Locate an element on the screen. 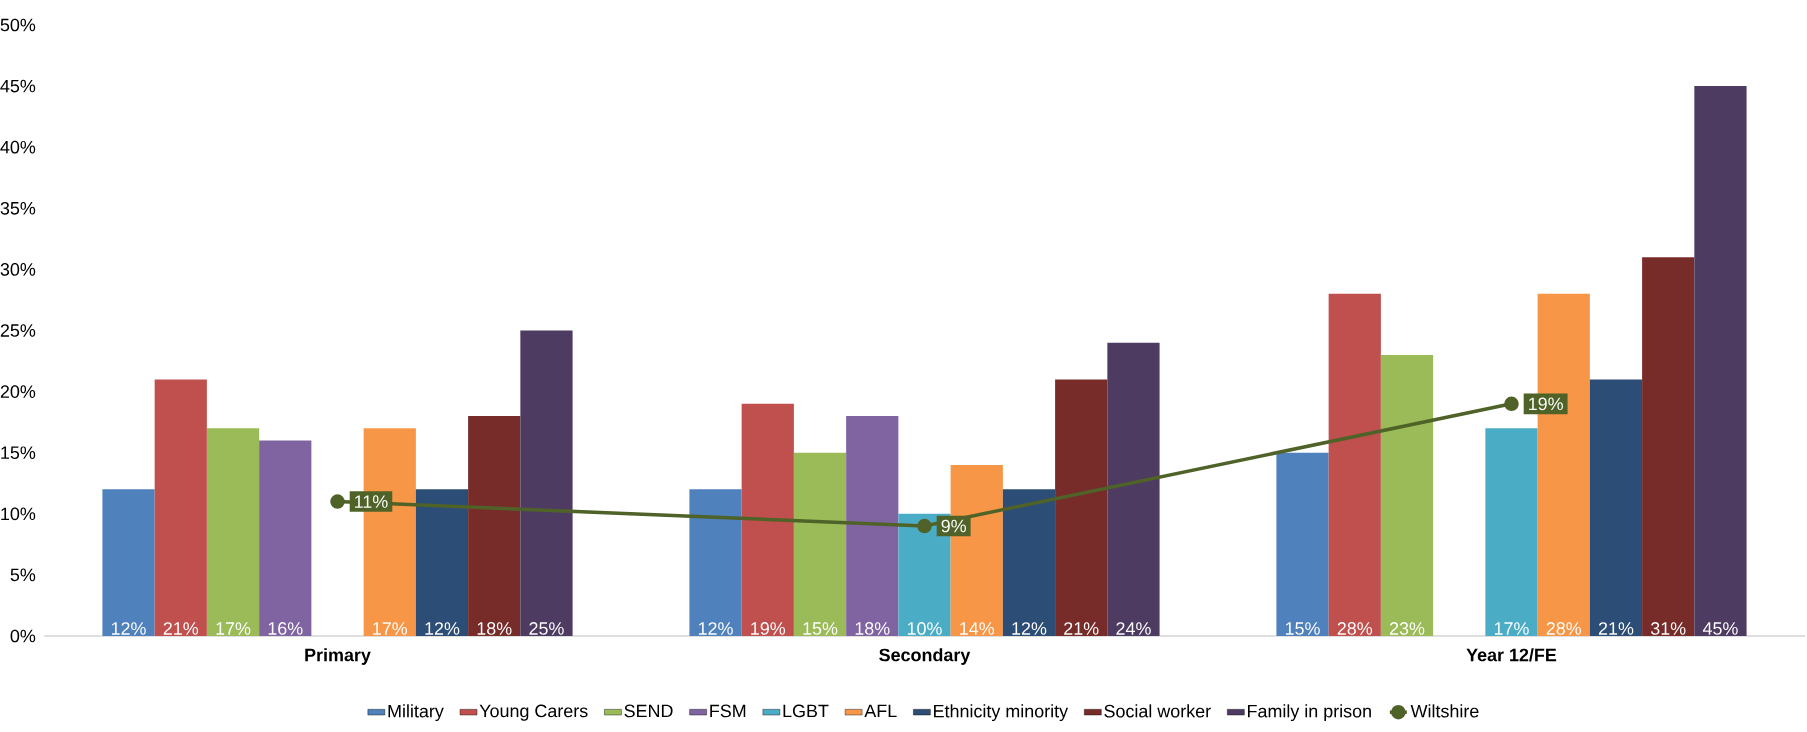 Image resolution: width=1807 pixels, height=732 pixels. data-label: 11% is located at coordinates (371, 501).